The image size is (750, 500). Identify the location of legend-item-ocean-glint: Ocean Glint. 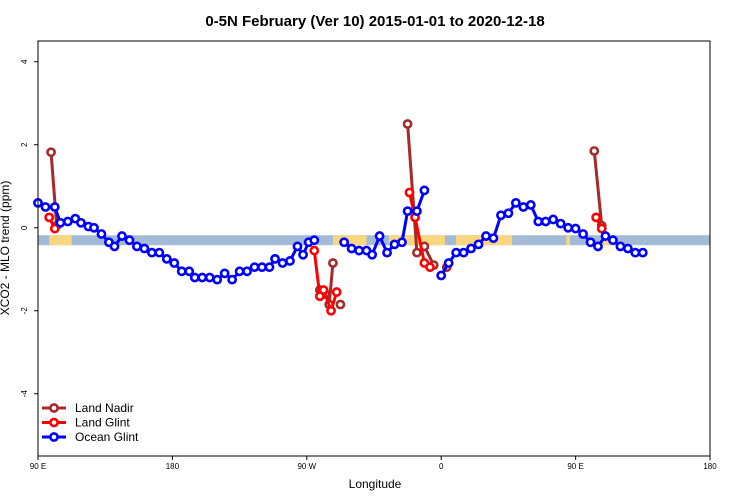
(90, 437).